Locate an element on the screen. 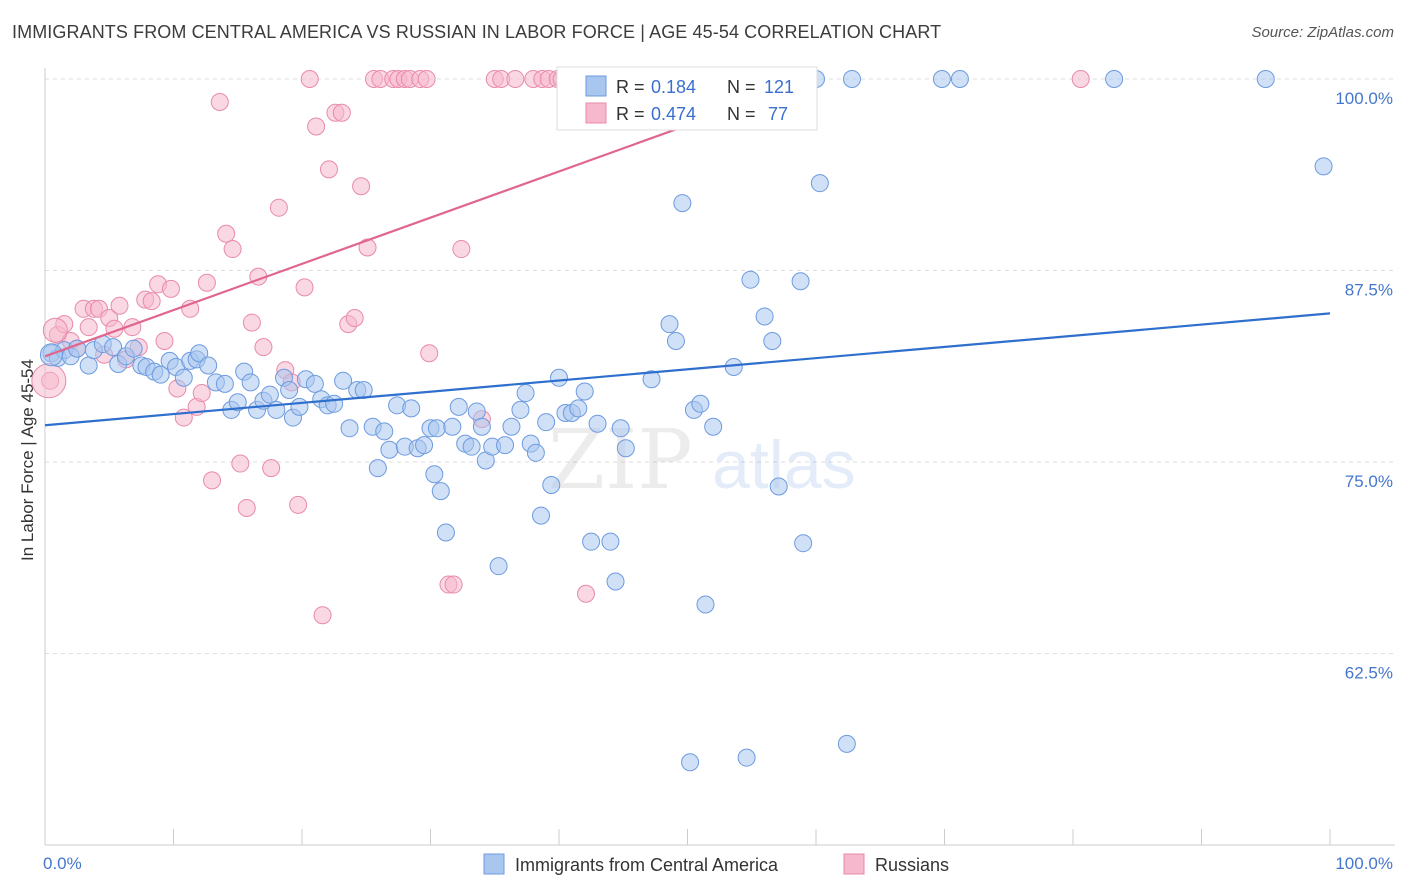 The width and height of the screenshot is (1406, 892). legend-n-label-pink: N = is located at coordinates (741, 114).